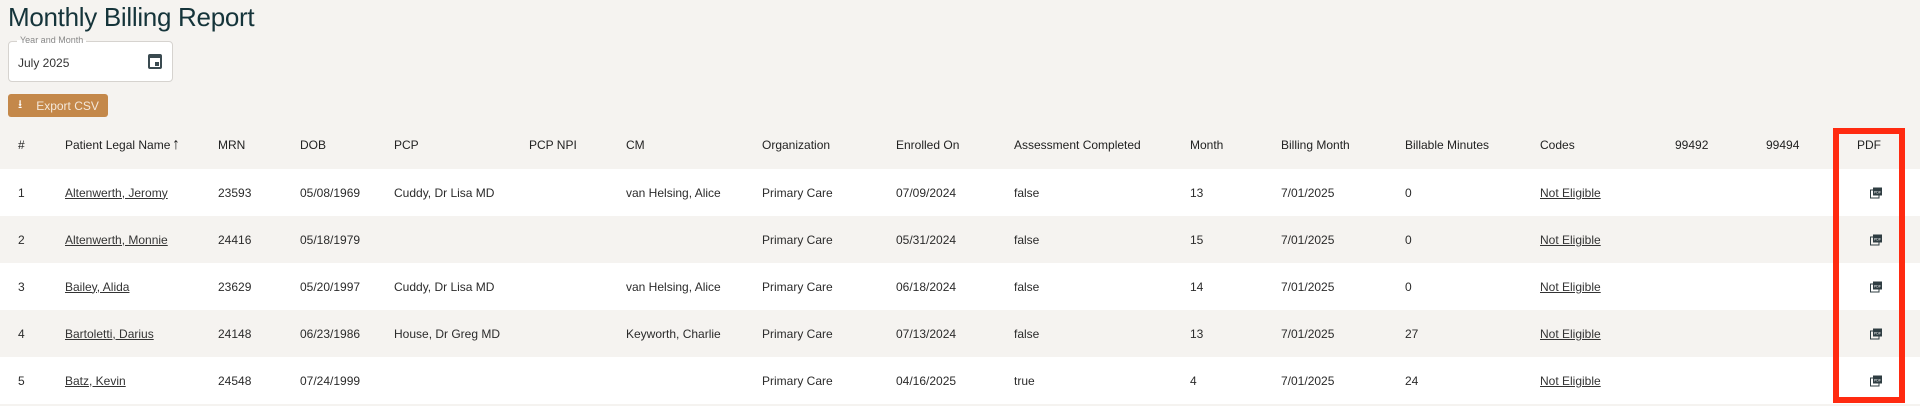 The width and height of the screenshot is (1920, 406). Describe the element at coordinates (44, 63) in the screenshot. I see `year-month-value: July 2025` at that location.